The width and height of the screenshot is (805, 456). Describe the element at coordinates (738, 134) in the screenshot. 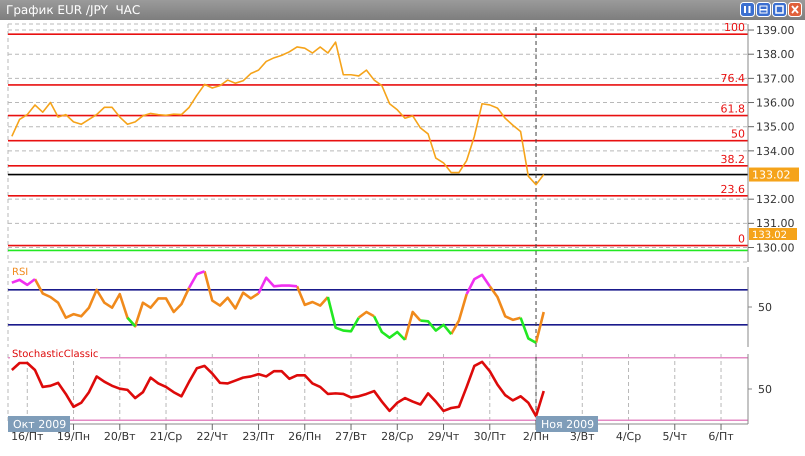

I see `annotation: 50` at that location.